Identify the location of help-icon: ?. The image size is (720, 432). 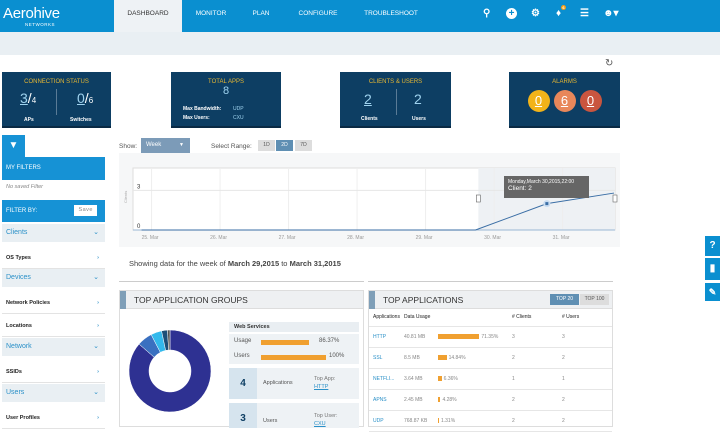
(712, 246).